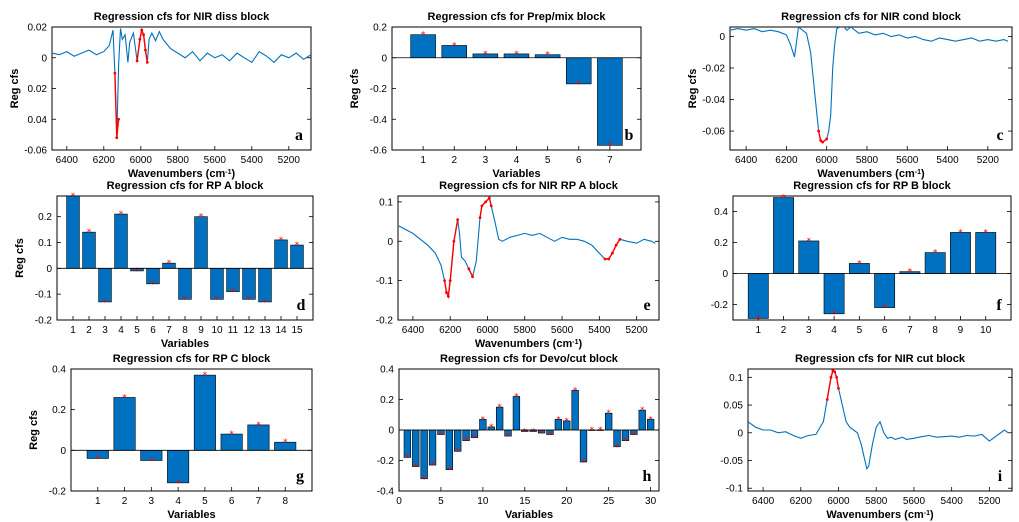 Image resolution: width=1019 pixels, height=522 pixels. What do you see at coordinates (259, 501) in the screenshot?
I see `x-tick-label: 7` at bounding box center [259, 501].